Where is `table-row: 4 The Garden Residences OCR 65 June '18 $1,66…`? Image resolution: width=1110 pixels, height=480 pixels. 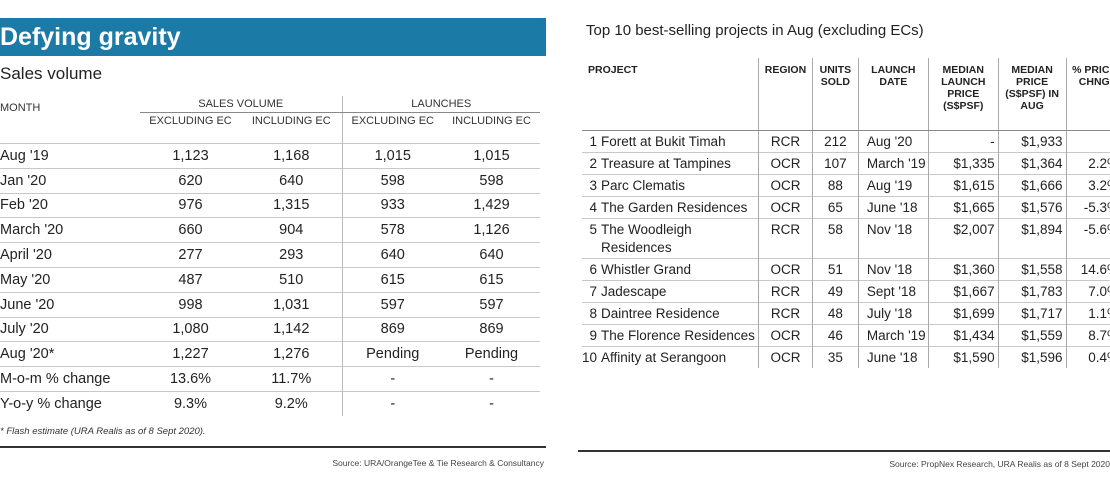 table-row: 4 The Garden Residences OCR 65 June '18 $1,66… is located at coordinates (846, 207).